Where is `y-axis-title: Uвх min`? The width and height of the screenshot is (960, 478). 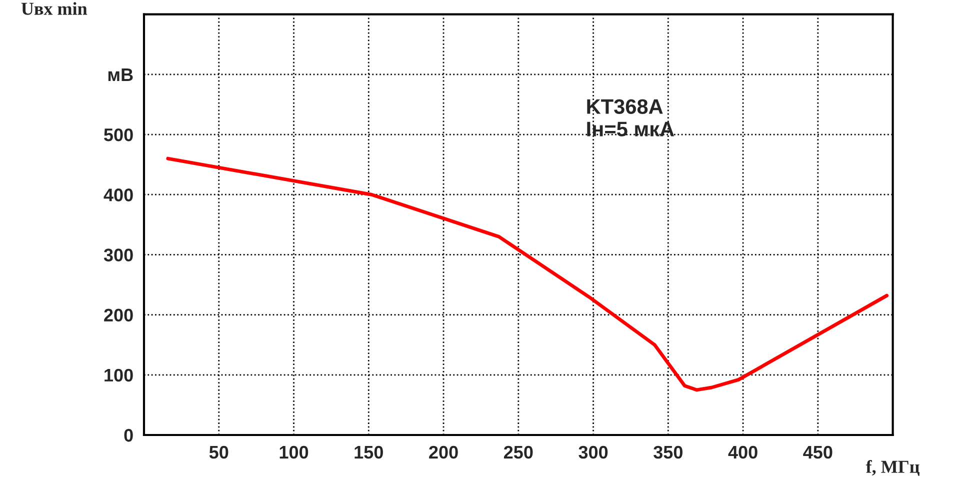 y-axis-title: Uвх min is located at coordinates (54, 8).